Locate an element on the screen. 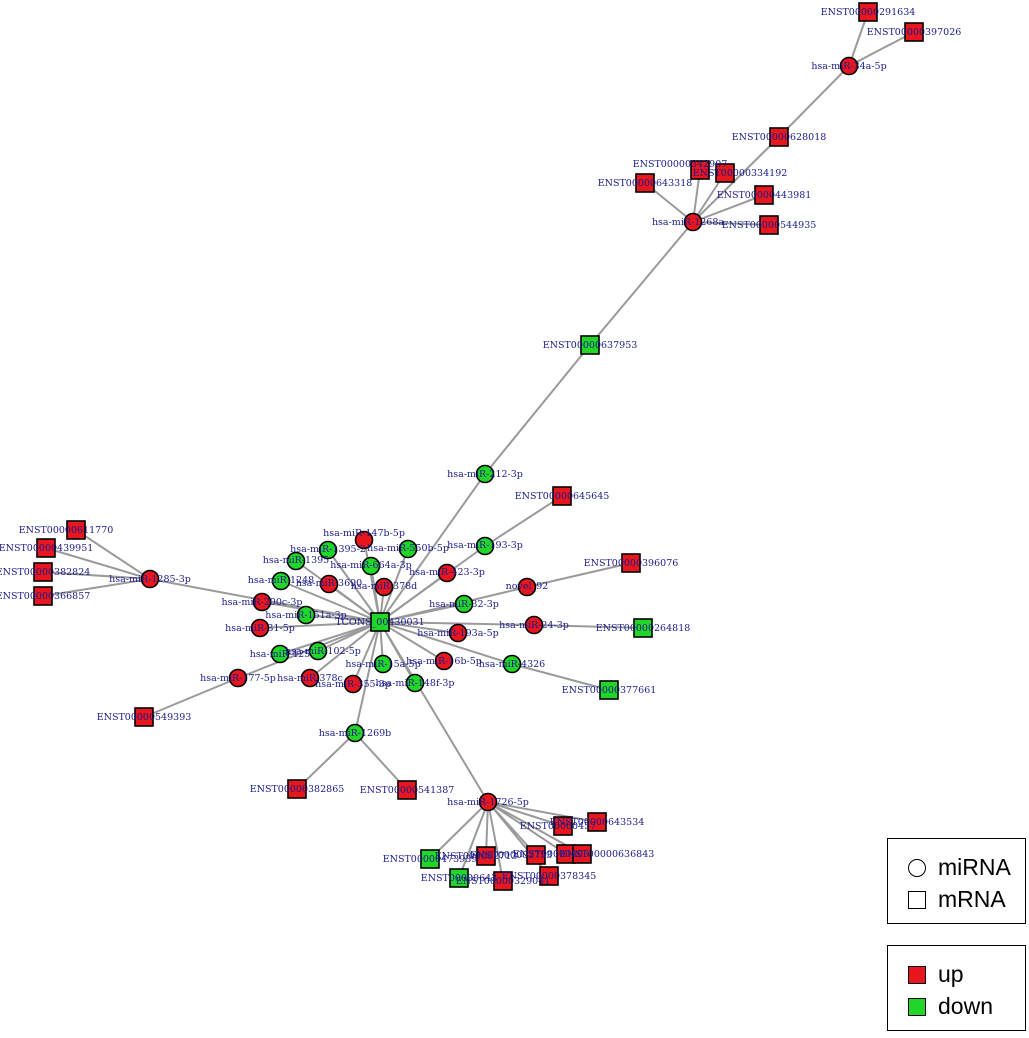 This screenshot has height=1038, width=1029. mirna-node-m_1025p is located at coordinates (318, 651).